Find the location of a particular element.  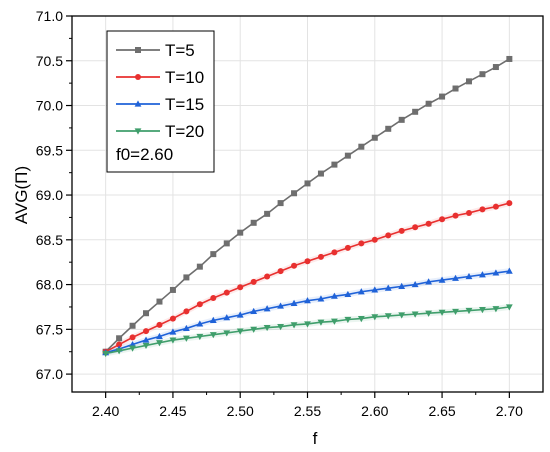

legend-label: T=15 is located at coordinates (184, 104).